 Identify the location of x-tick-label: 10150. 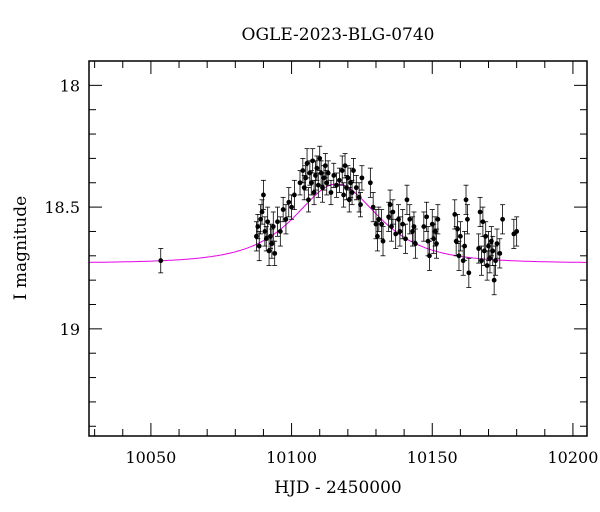
(432, 457).